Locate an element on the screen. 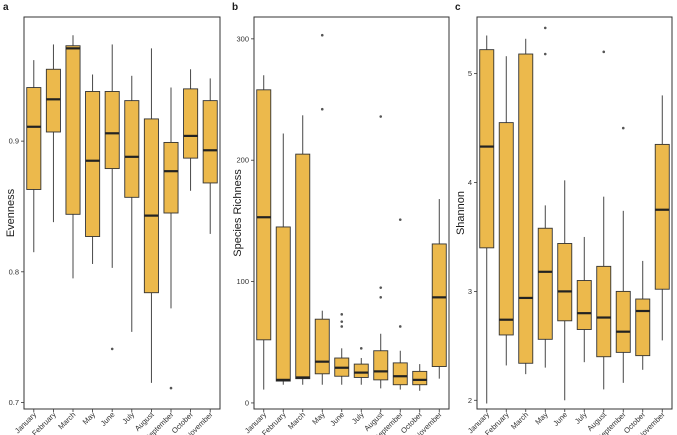  y-axis-title: Shannon is located at coordinates (461, 213).